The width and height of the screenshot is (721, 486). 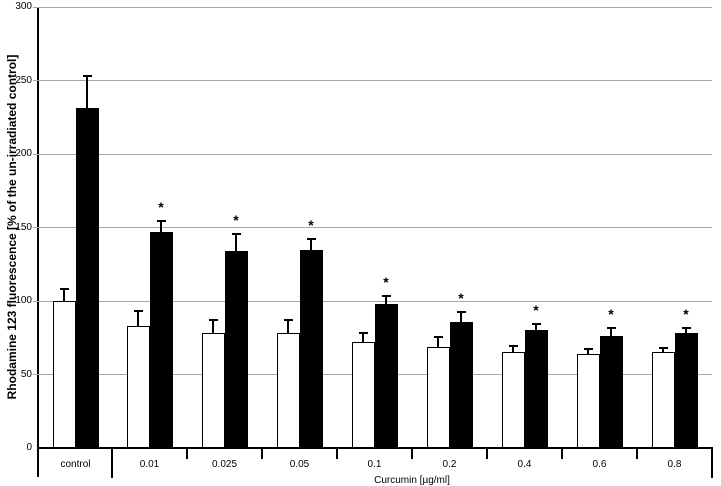 I want to click on category-label: 0.1, so click(x=374, y=464).